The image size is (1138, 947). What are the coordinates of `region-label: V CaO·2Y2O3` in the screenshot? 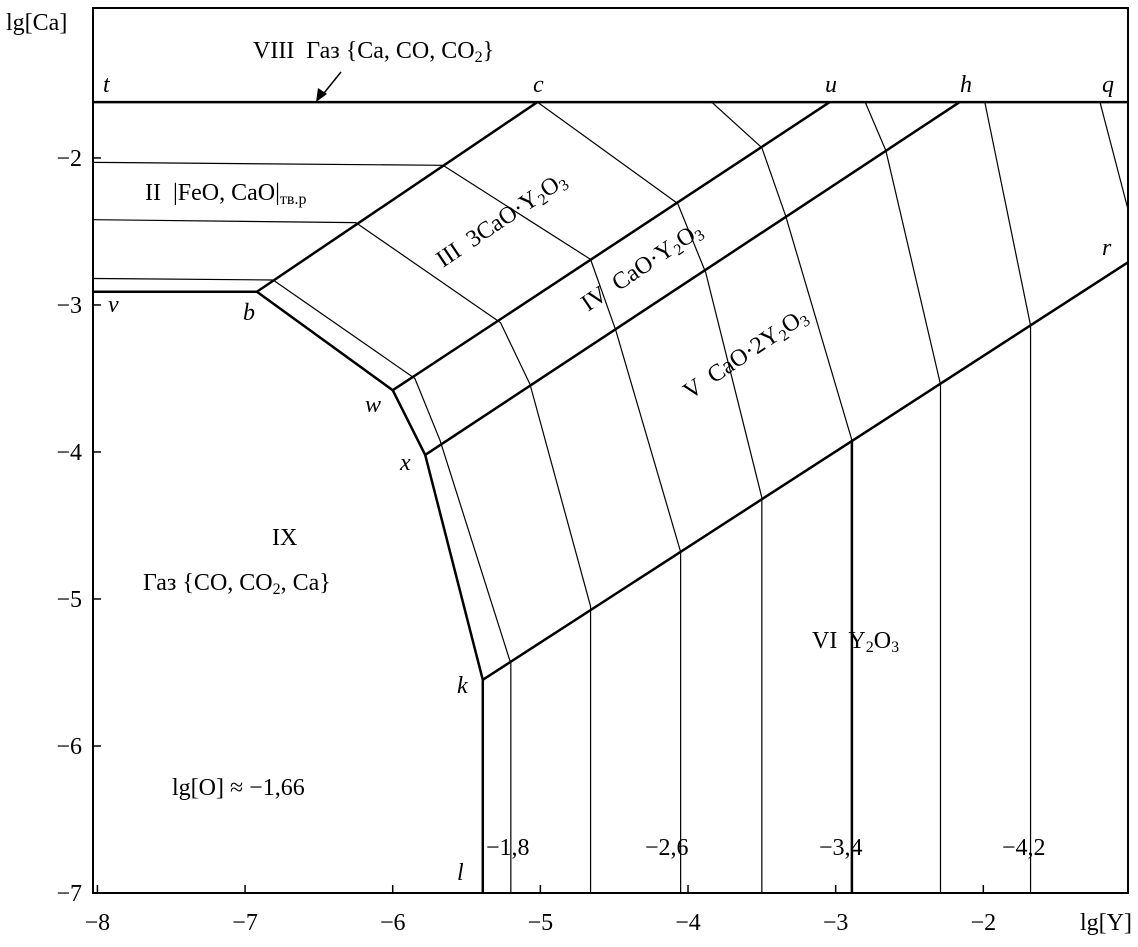 It's located at (746, 354).